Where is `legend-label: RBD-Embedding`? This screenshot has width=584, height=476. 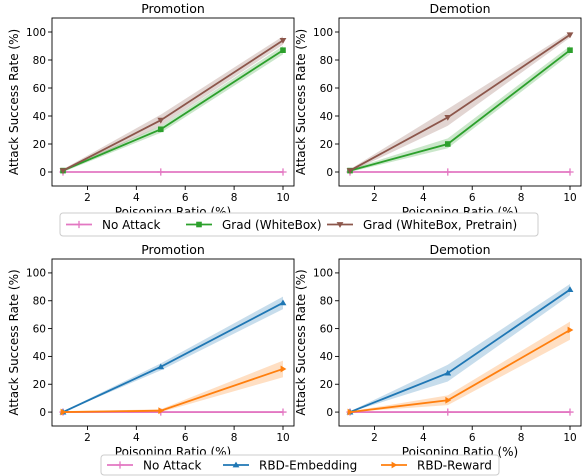
legend-label: RBD-Embedding is located at coordinates (308, 465).